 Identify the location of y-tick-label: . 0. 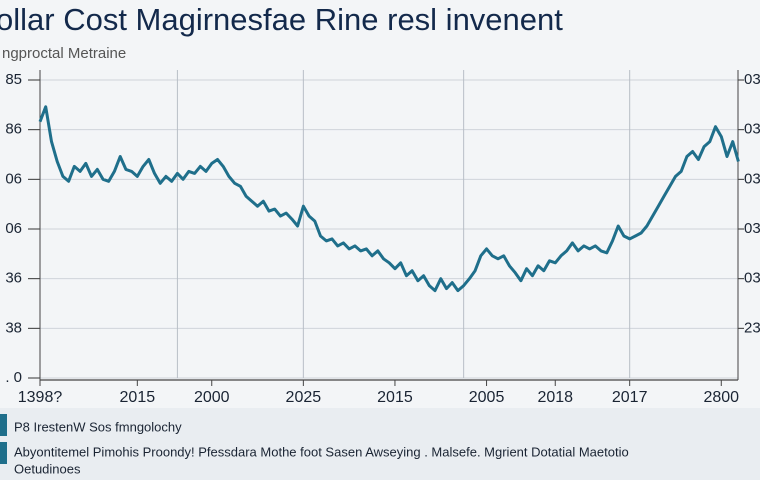
(13, 377).